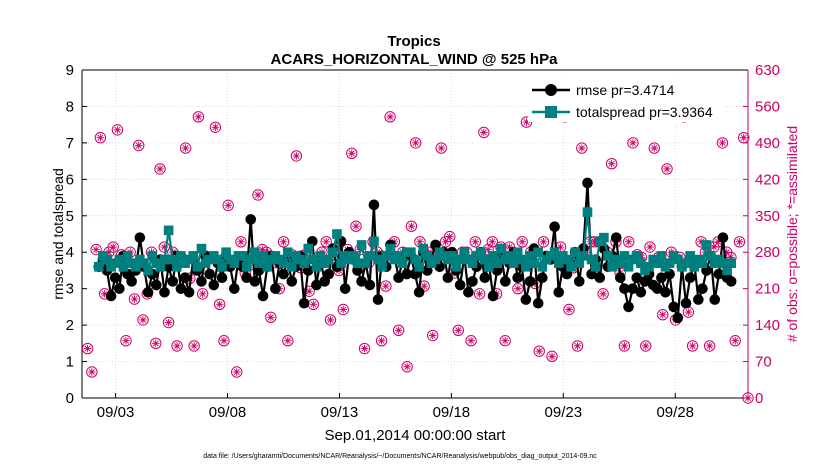  What do you see at coordinates (70, 143) in the screenshot?
I see `y-tick-label-left: 7` at bounding box center [70, 143].